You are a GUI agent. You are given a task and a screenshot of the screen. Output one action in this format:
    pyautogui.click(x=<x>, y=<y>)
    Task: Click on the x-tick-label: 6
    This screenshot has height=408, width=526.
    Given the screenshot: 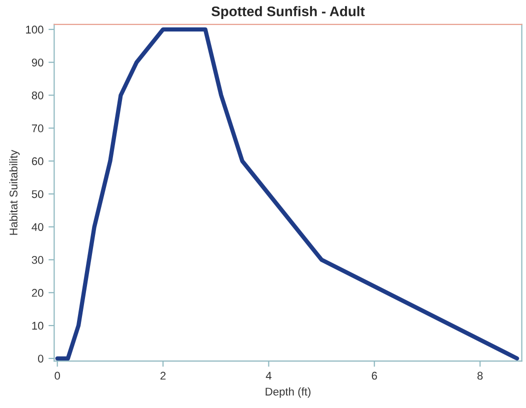 What is the action you would take?
    pyautogui.click(x=374, y=376)
    